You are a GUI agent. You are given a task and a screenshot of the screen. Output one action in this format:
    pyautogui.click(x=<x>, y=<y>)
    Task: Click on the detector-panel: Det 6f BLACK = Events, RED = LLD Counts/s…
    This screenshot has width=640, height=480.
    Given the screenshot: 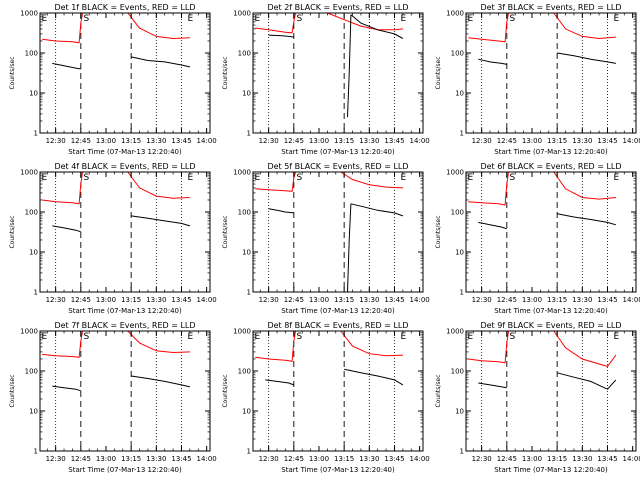 What is the action you would take?
    pyautogui.click(x=537, y=238)
    